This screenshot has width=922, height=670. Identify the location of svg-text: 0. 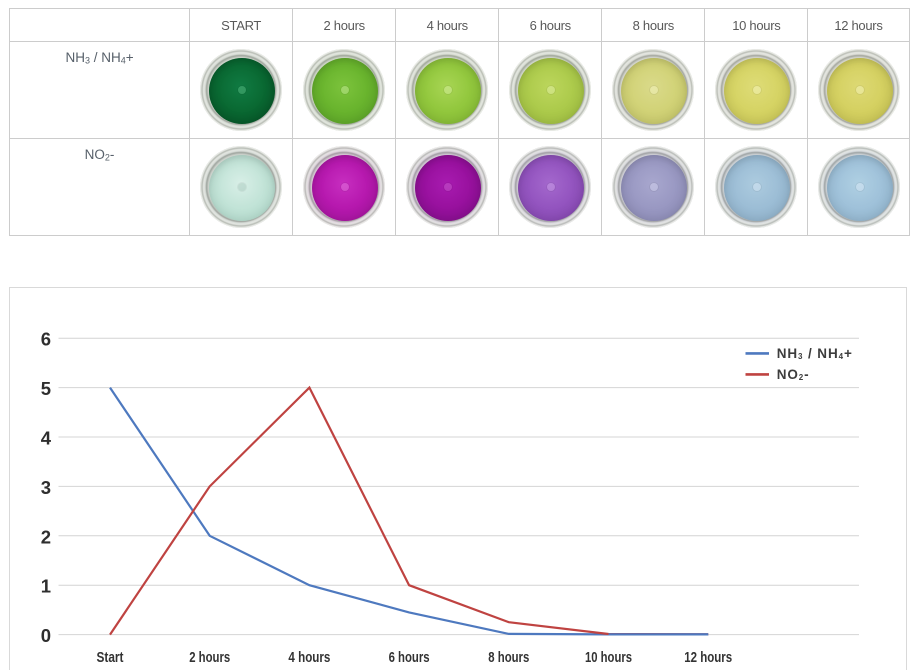
(46, 635).